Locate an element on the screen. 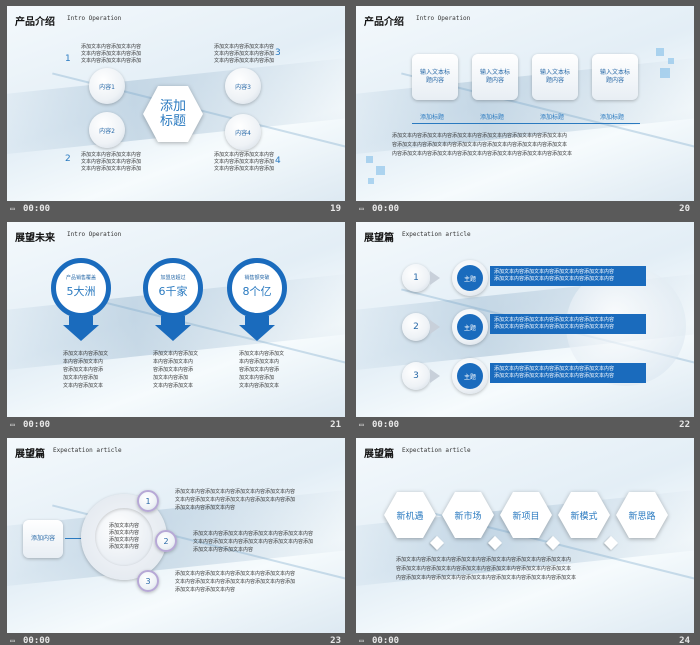 Image resolution: width=700 pixels, height=645 pixels. stat-value: 8个亿 is located at coordinates (257, 291).